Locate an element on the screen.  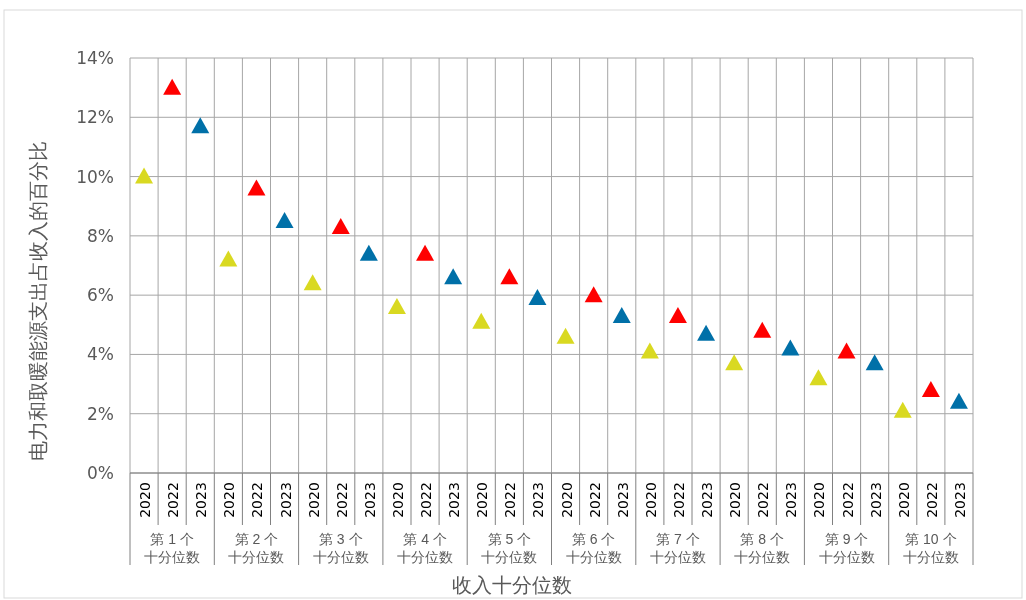
y-tick-label: 14% is located at coordinates (95, 58).